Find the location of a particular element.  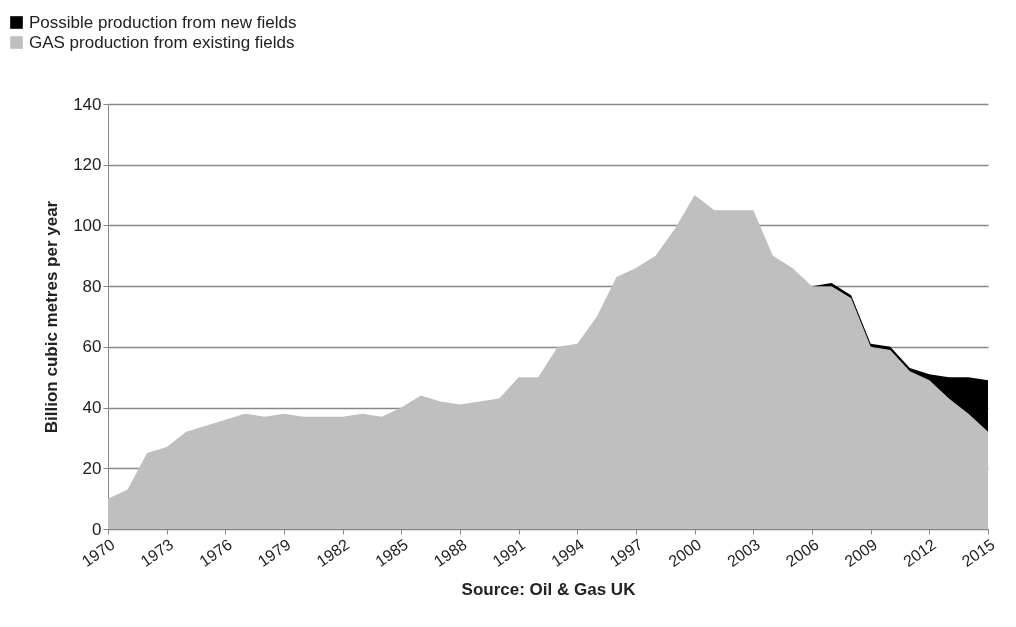

legend-label: Possible production from new fields is located at coordinates (163, 22).